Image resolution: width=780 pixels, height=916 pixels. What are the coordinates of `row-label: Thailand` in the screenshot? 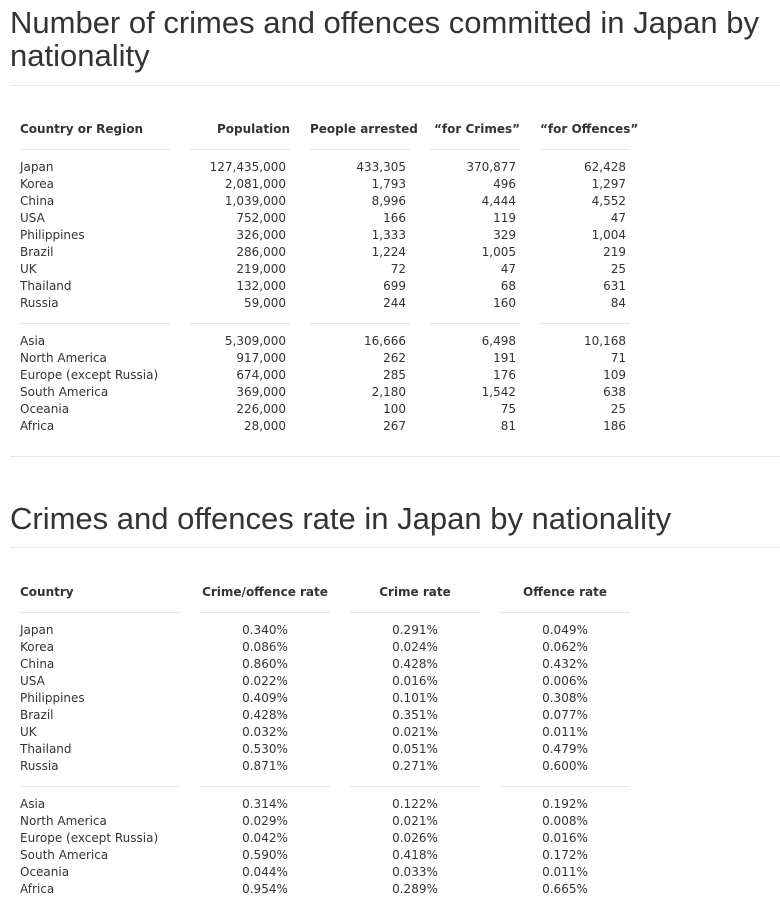 It's located at (46, 749).